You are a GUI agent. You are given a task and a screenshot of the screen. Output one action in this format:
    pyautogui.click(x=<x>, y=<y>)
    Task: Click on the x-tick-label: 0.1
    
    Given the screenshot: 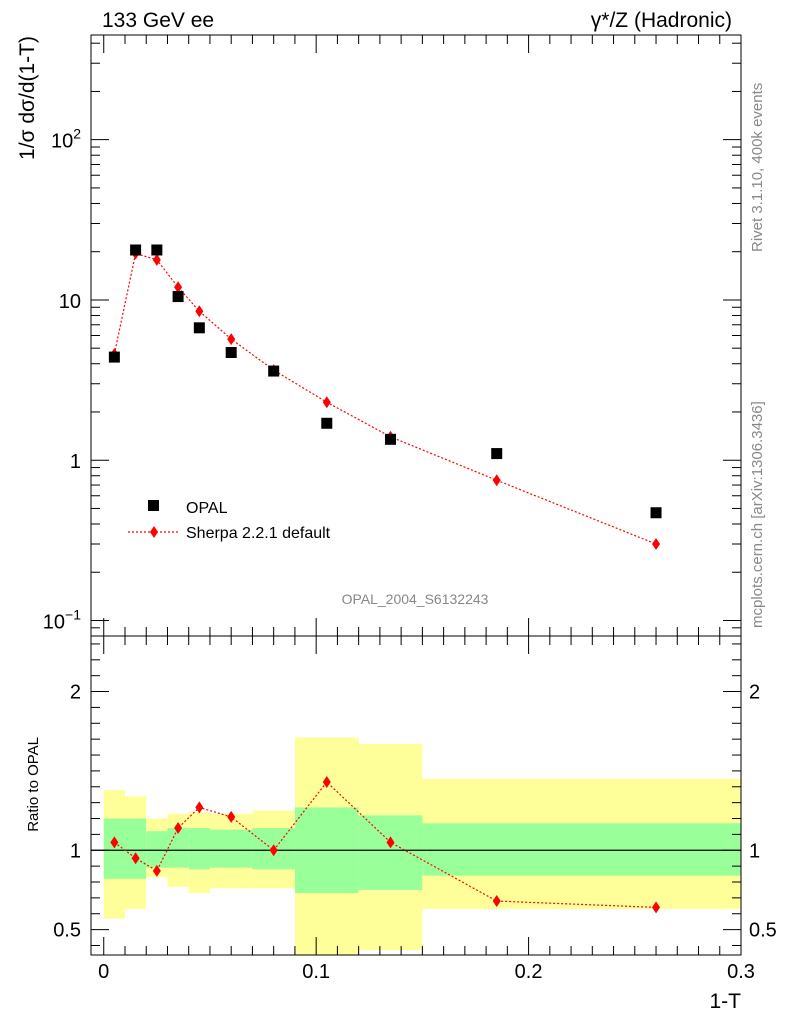 What is the action you would take?
    pyautogui.click(x=316, y=972)
    